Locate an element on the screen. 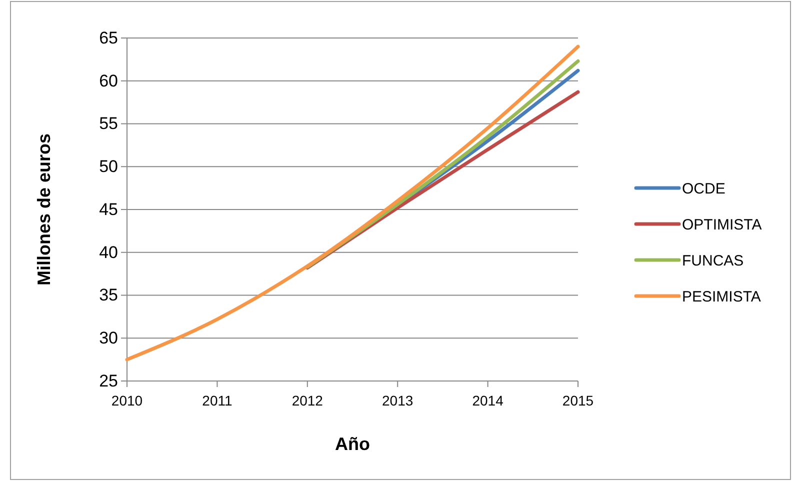  y-tick-label: 45 is located at coordinates (108, 209).